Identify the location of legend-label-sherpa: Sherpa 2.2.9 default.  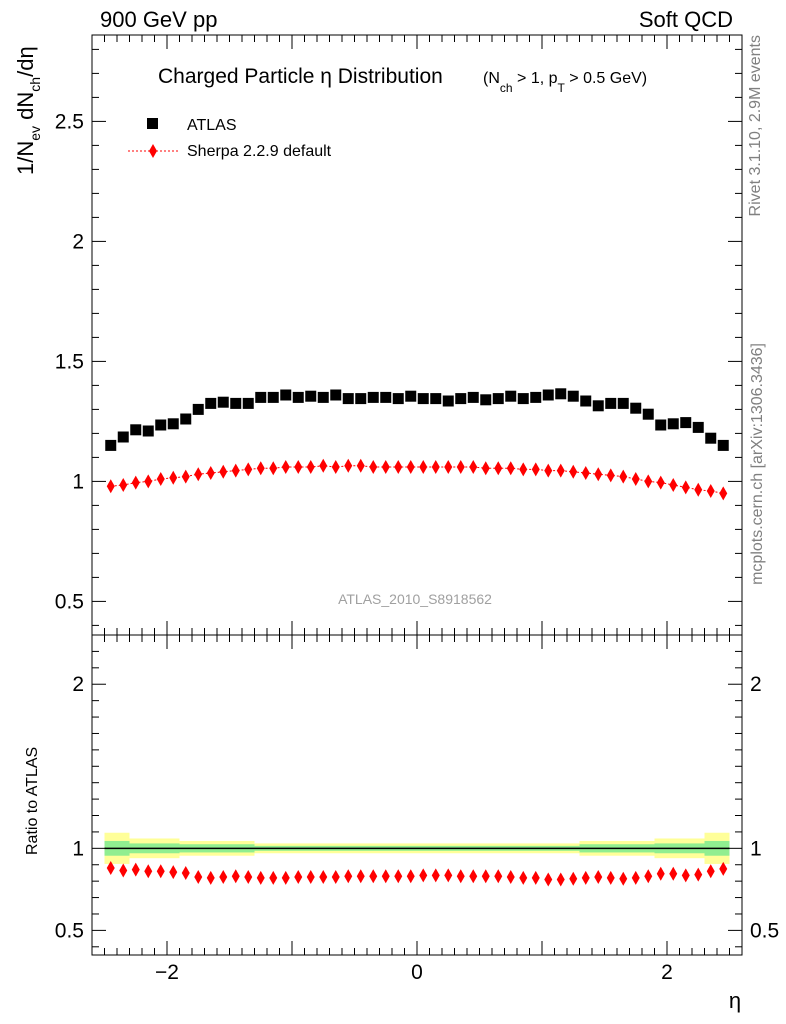
(259, 151).